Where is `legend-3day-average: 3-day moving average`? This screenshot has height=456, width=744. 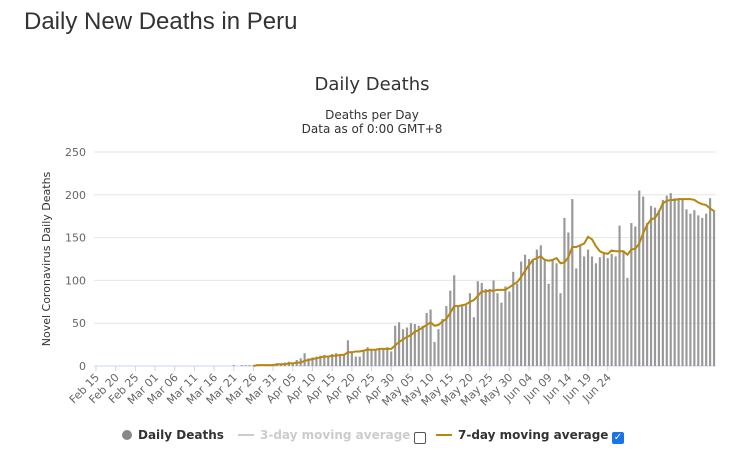 legend-3day-average: 3-day moving average is located at coordinates (324, 435).